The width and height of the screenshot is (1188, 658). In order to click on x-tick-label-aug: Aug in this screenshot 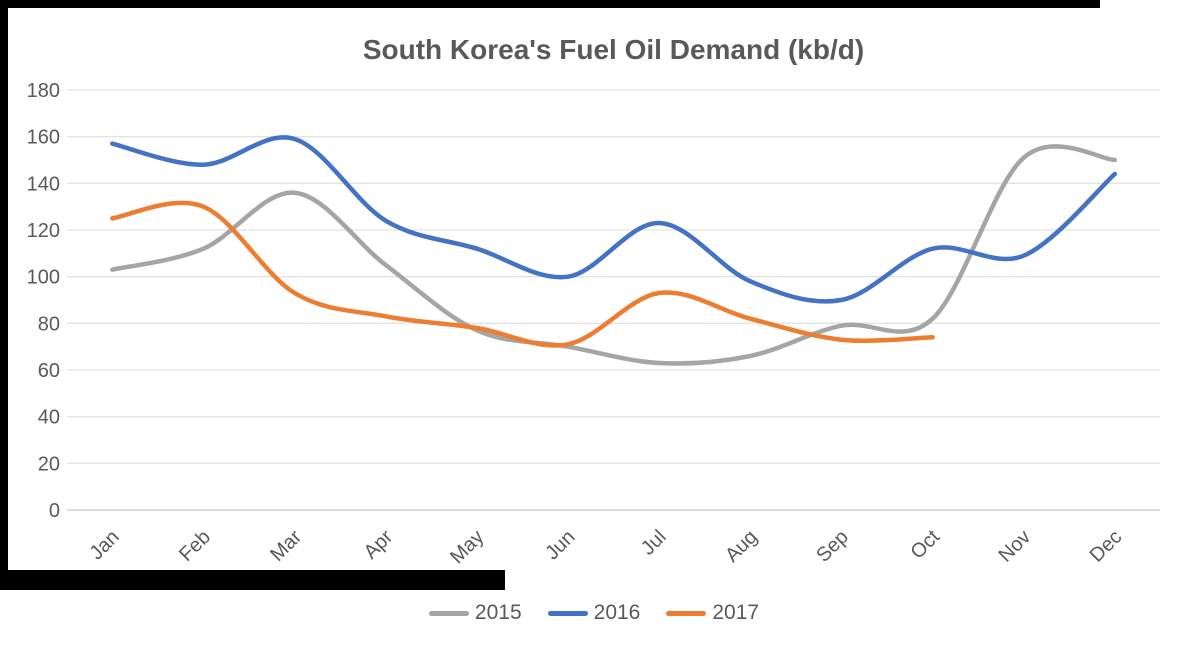, I will do `click(741, 546)`.